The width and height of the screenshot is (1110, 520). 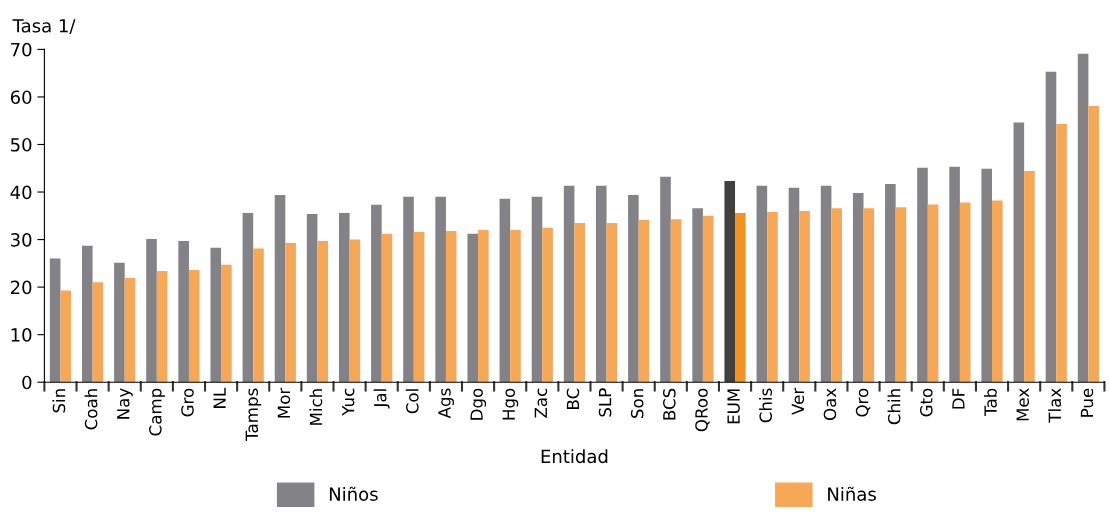 I want to click on x-tick-label: BCS, so click(x=669, y=404).